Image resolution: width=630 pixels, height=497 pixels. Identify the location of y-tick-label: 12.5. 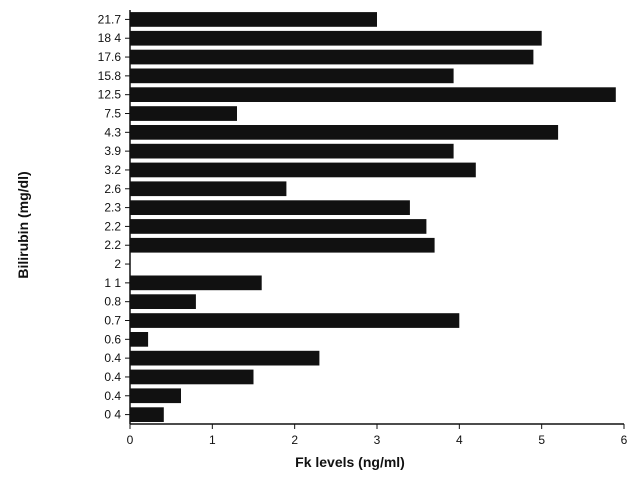
(110, 95).